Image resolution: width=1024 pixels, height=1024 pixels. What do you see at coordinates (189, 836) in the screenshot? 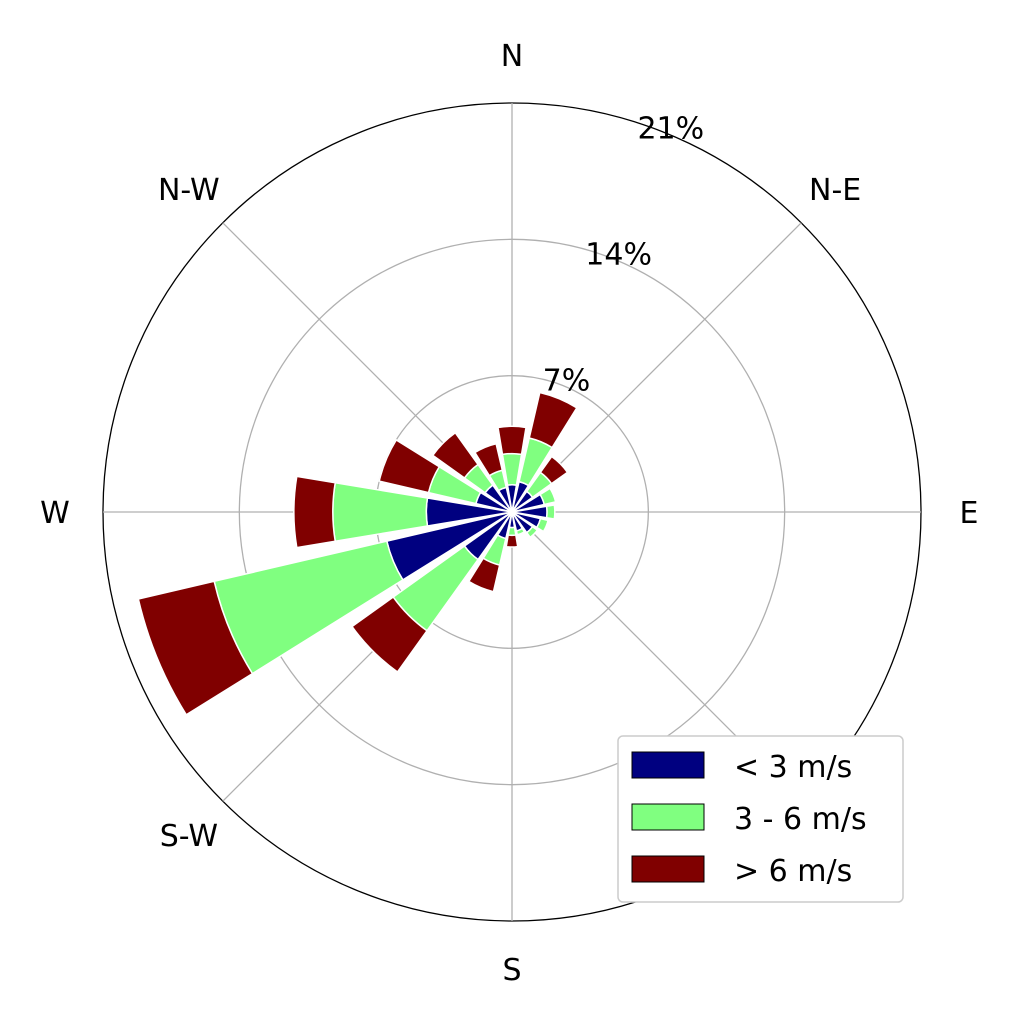
I see `compass-label-s-w: S-W` at bounding box center [189, 836].